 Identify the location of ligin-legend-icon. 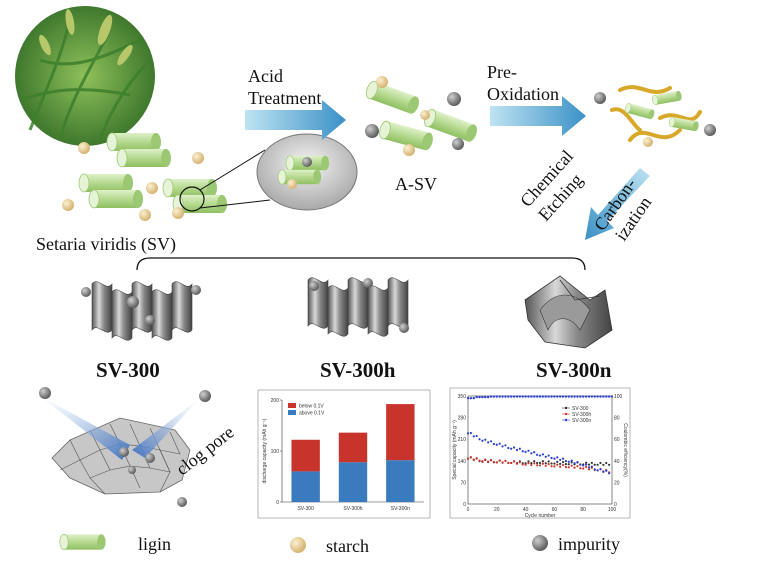
(82, 542).